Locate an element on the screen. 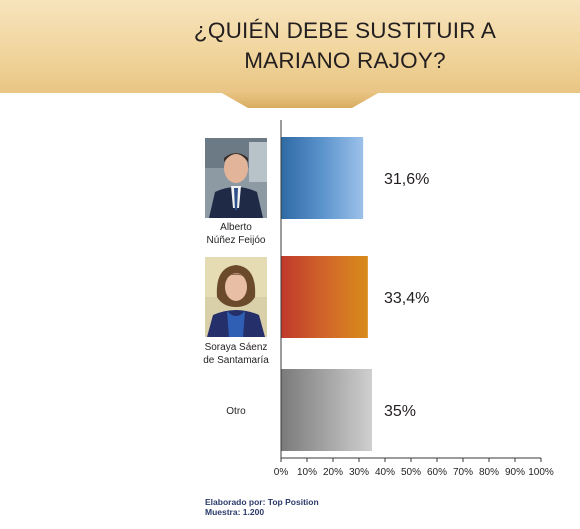 The width and height of the screenshot is (580, 529). category-label-feijoo: Alberto Núñez Feijóo is located at coordinates (236, 234).